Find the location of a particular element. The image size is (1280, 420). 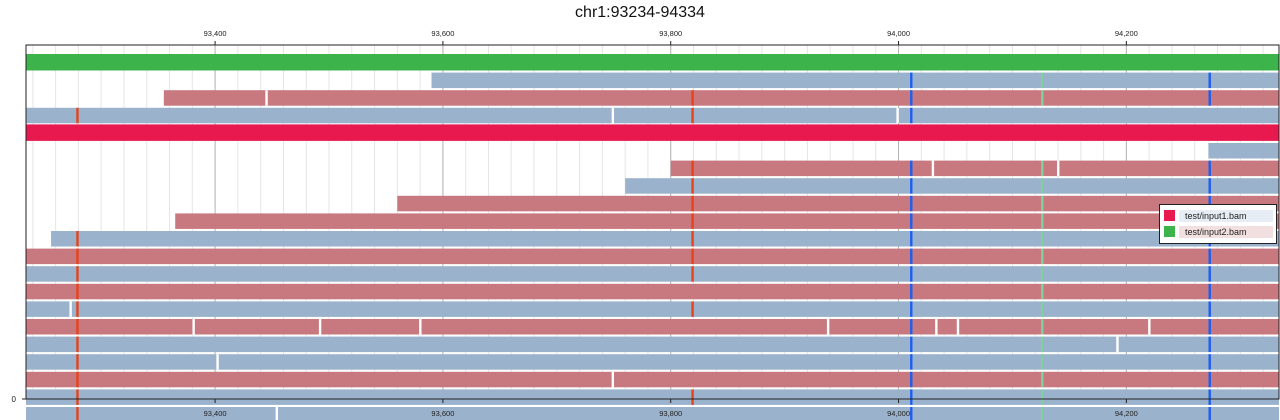

legend-entry-input2: test/input2.bam is located at coordinates (1218, 232).